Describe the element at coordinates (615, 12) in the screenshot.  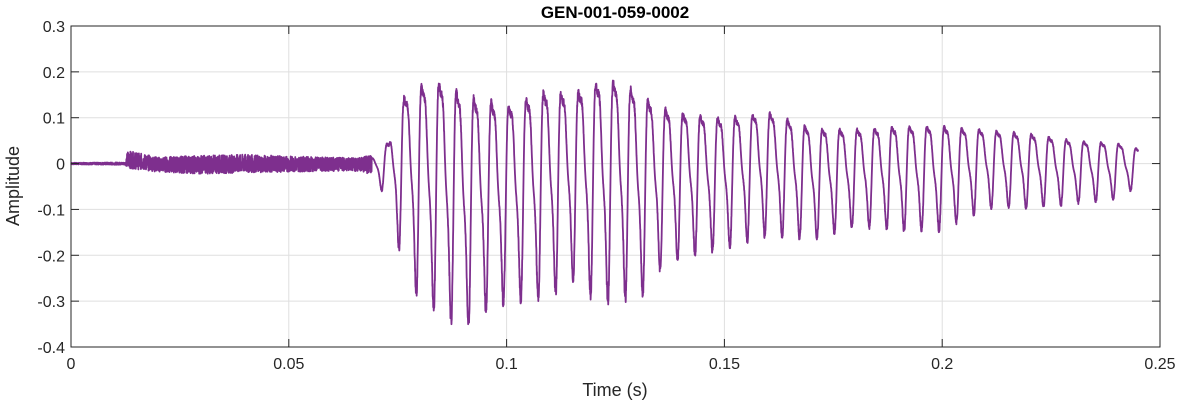
I see `chart-title: GEN-001-059-0002` at that location.